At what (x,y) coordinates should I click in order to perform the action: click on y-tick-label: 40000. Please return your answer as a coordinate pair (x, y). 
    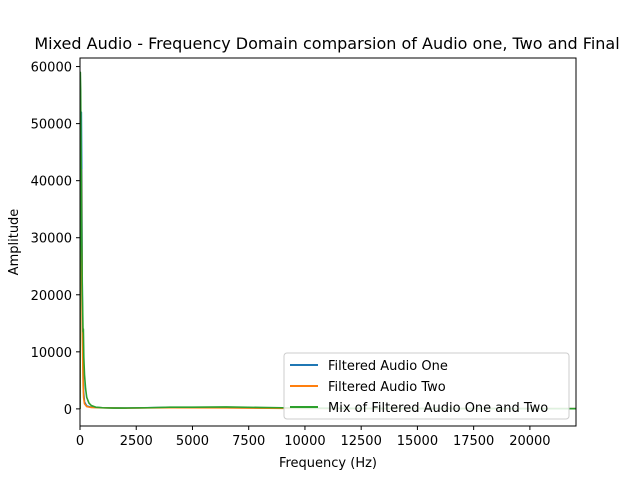
    Looking at the image, I should click on (51, 182).